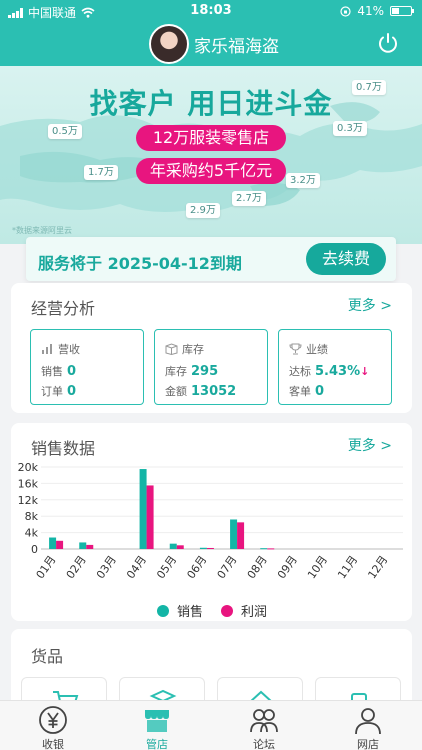  What do you see at coordinates (88, 12) in the screenshot?
I see `wifi-icon` at bounding box center [88, 12].